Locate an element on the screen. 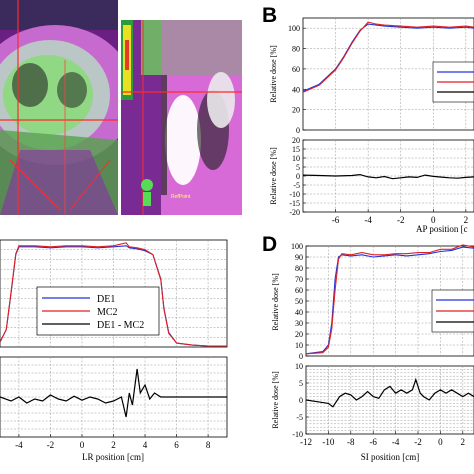 The image size is (474, 474). D-top-ytick-label: 80 is located at coordinates (299, 268).